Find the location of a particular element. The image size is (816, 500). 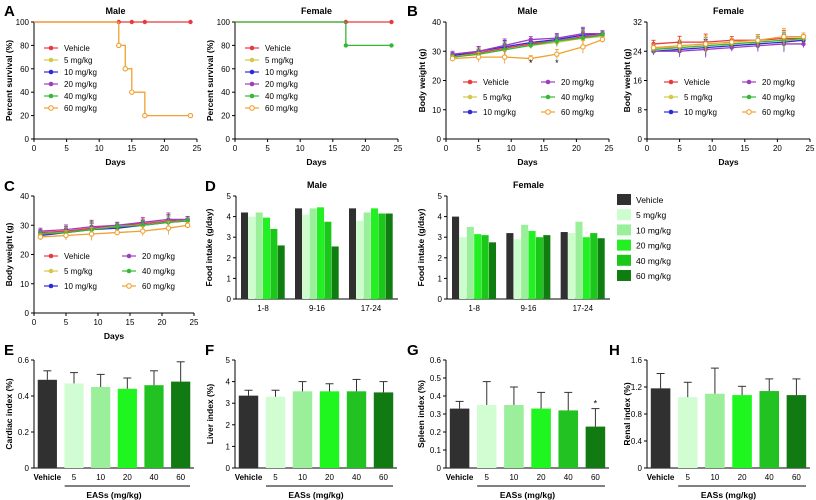

chart-G-significance-marker: * is located at coordinates (596, 404).